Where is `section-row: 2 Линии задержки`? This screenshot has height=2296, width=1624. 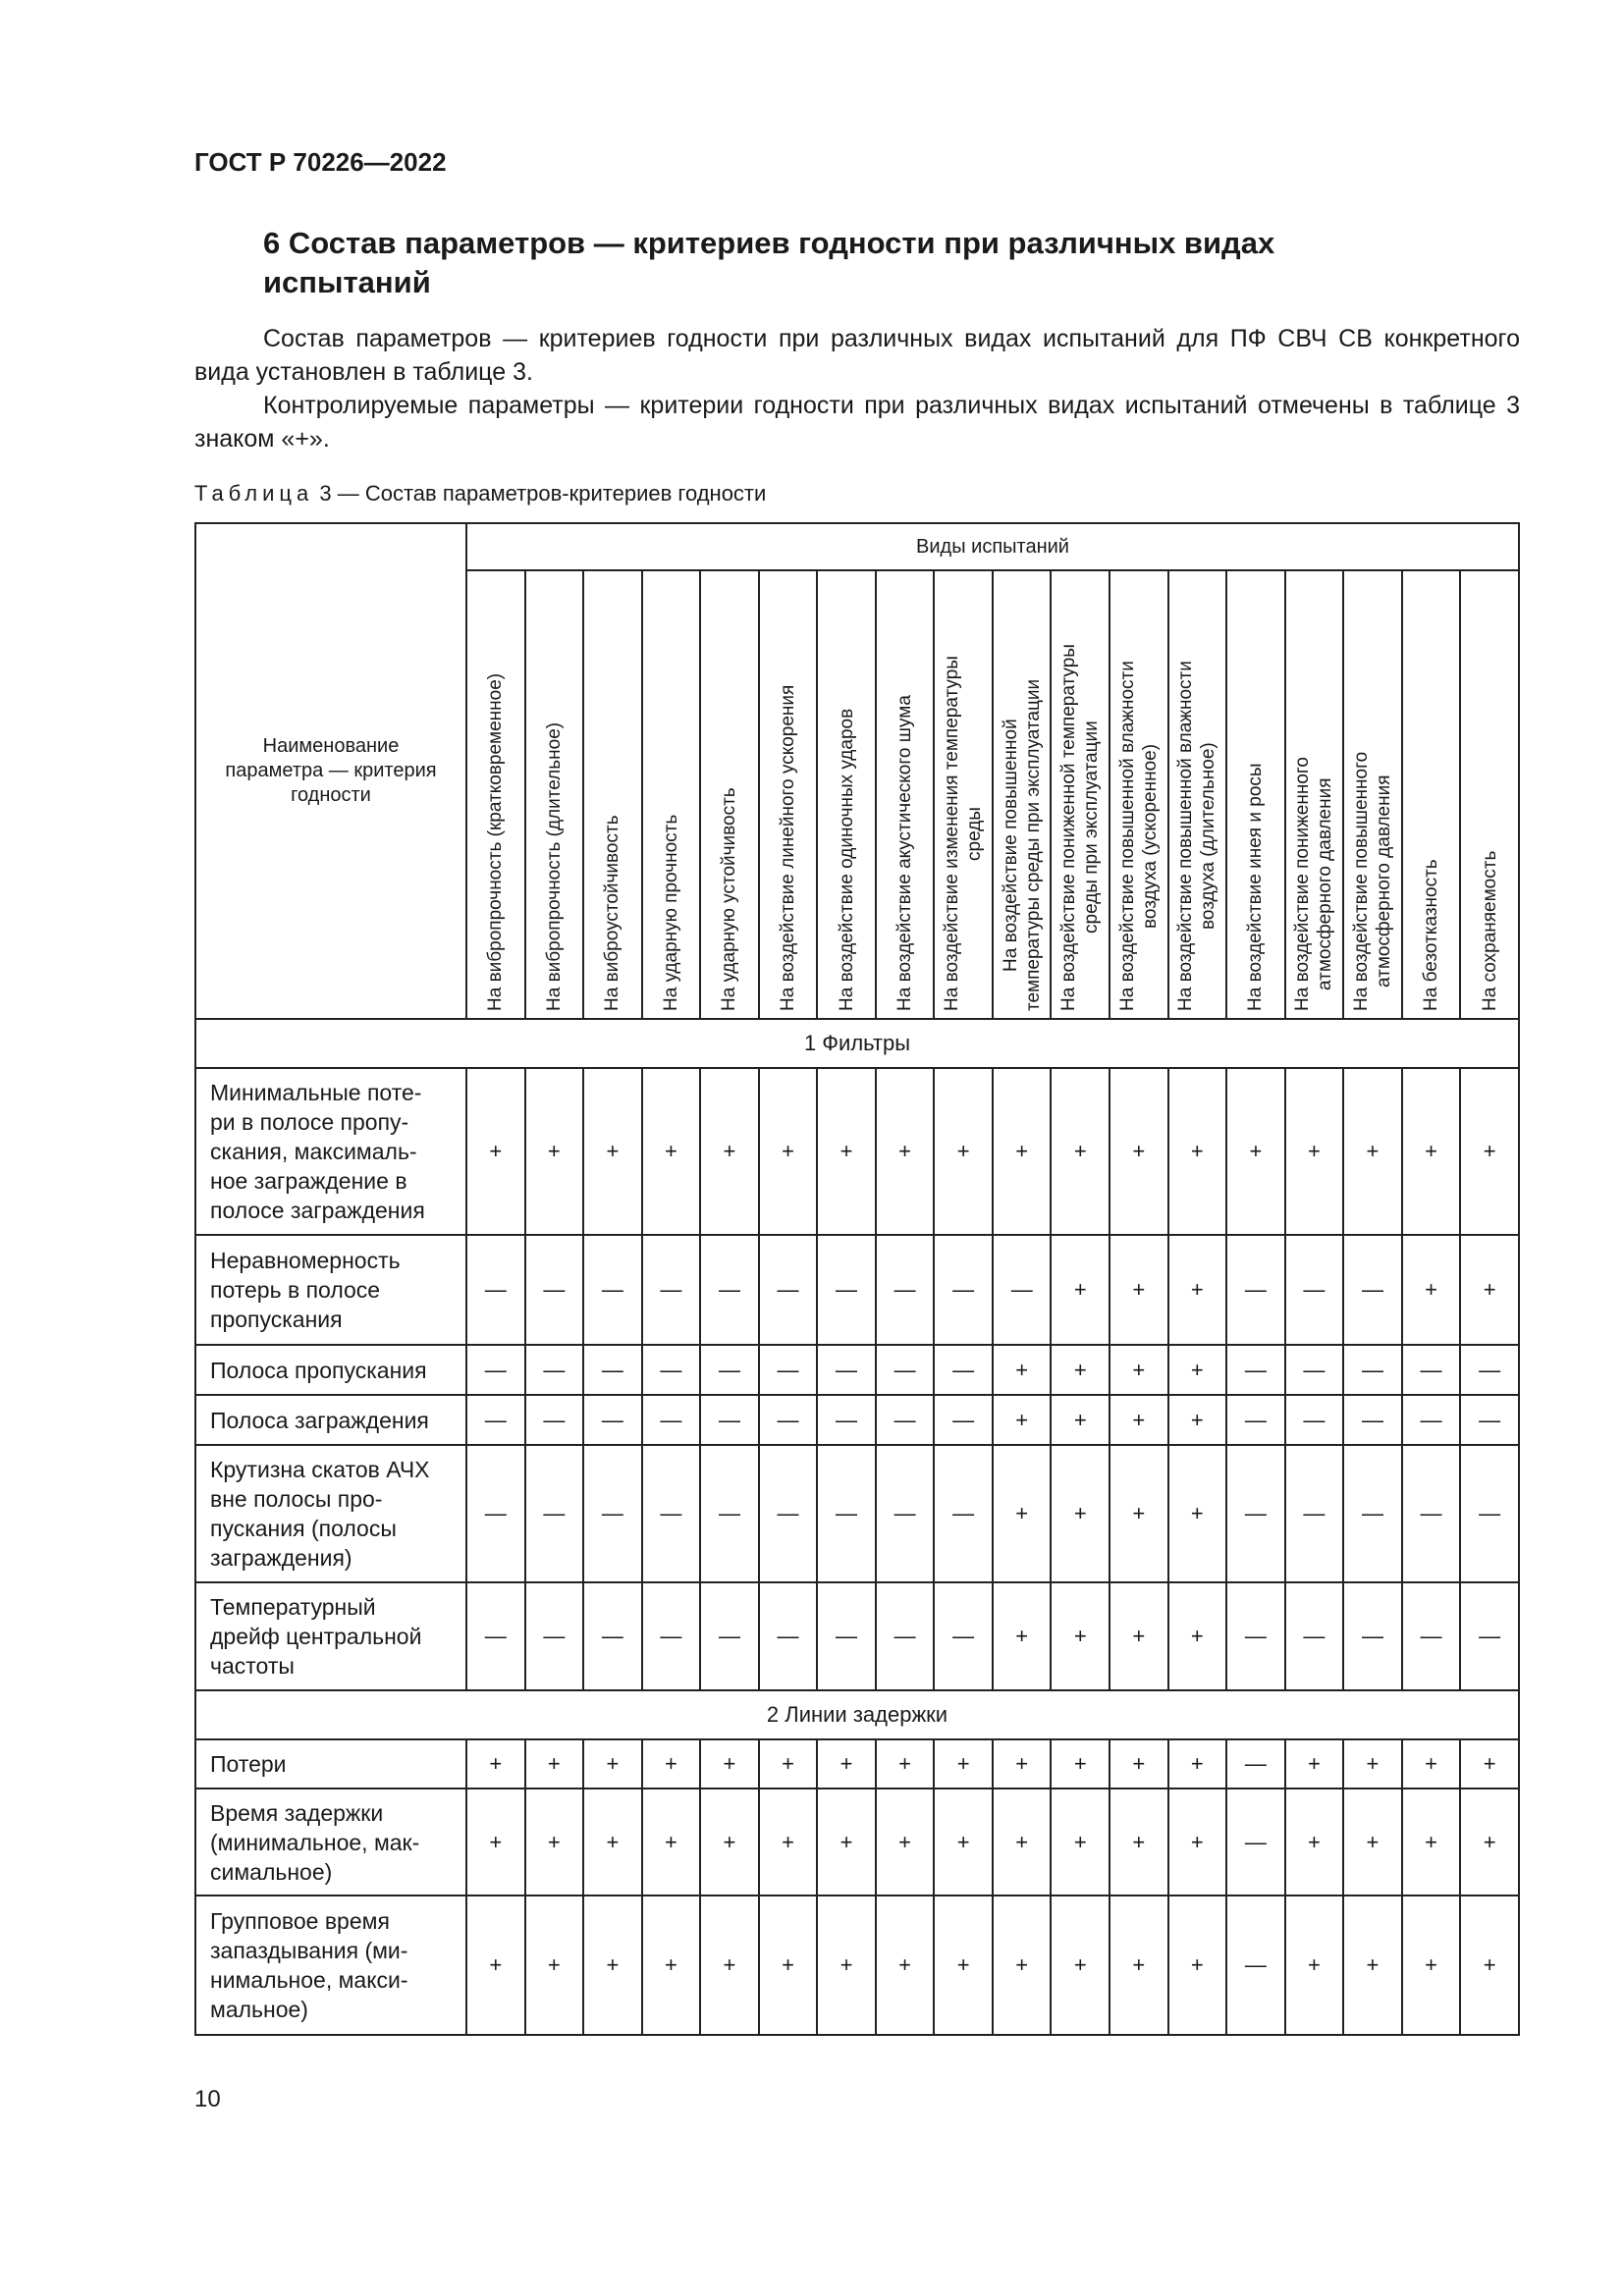 section-row: 2 Линии задержки is located at coordinates (857, 1714).